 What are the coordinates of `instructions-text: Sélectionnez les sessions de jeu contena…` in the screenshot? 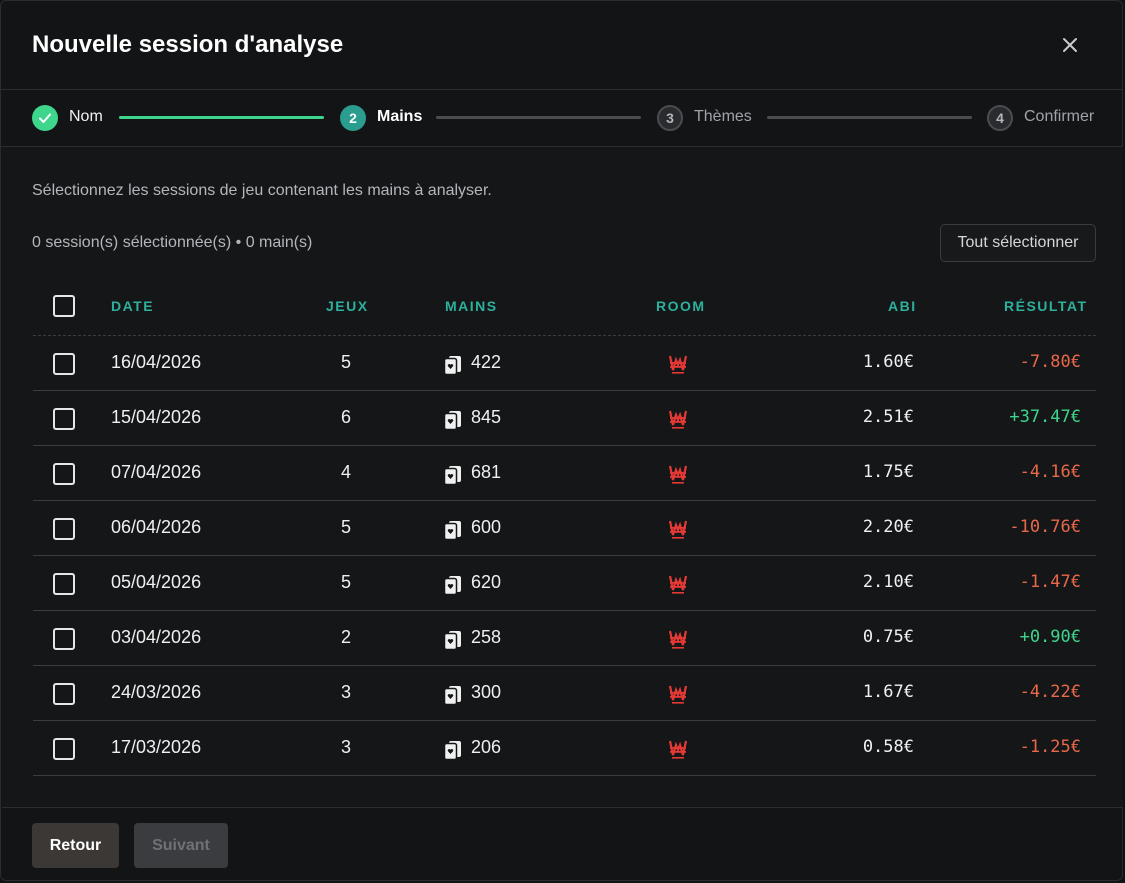 It's located at (262, 190).